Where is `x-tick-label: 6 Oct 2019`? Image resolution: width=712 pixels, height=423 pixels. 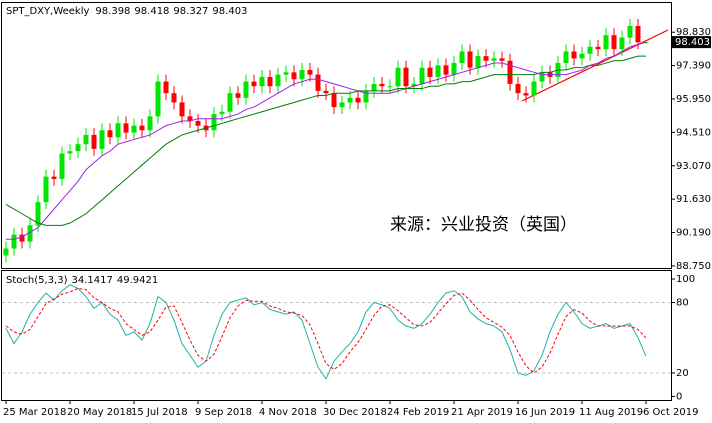 x-tick-label: 6 Oct 2019 is located at coordinates (670, 412).